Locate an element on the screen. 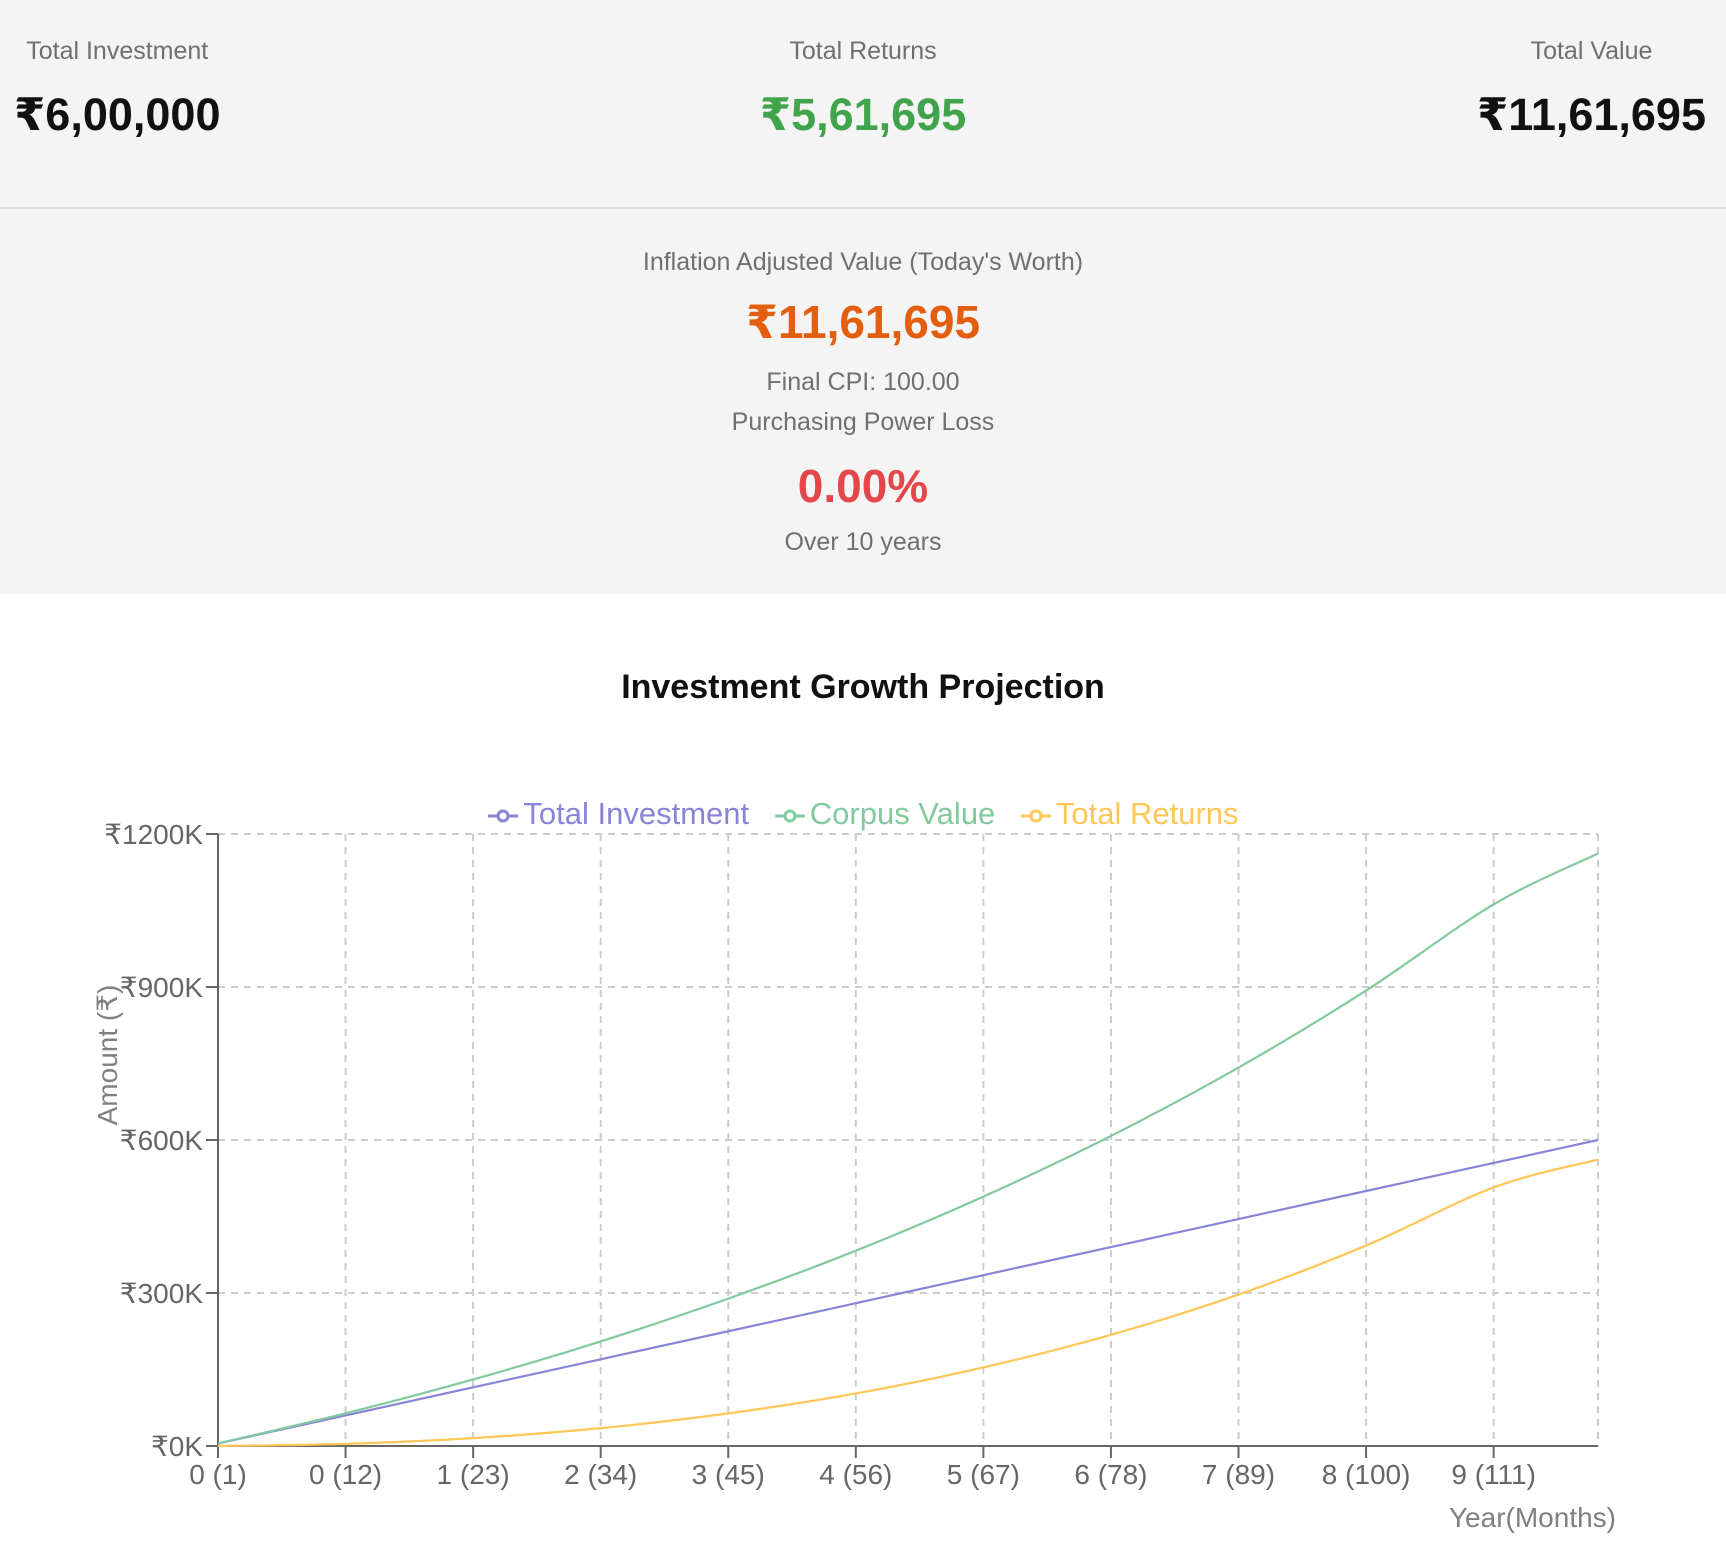 The height and width of the screenshot is (1554, 1726). x-tick-label: 0 (12) is located at coordinates (345, 1474).